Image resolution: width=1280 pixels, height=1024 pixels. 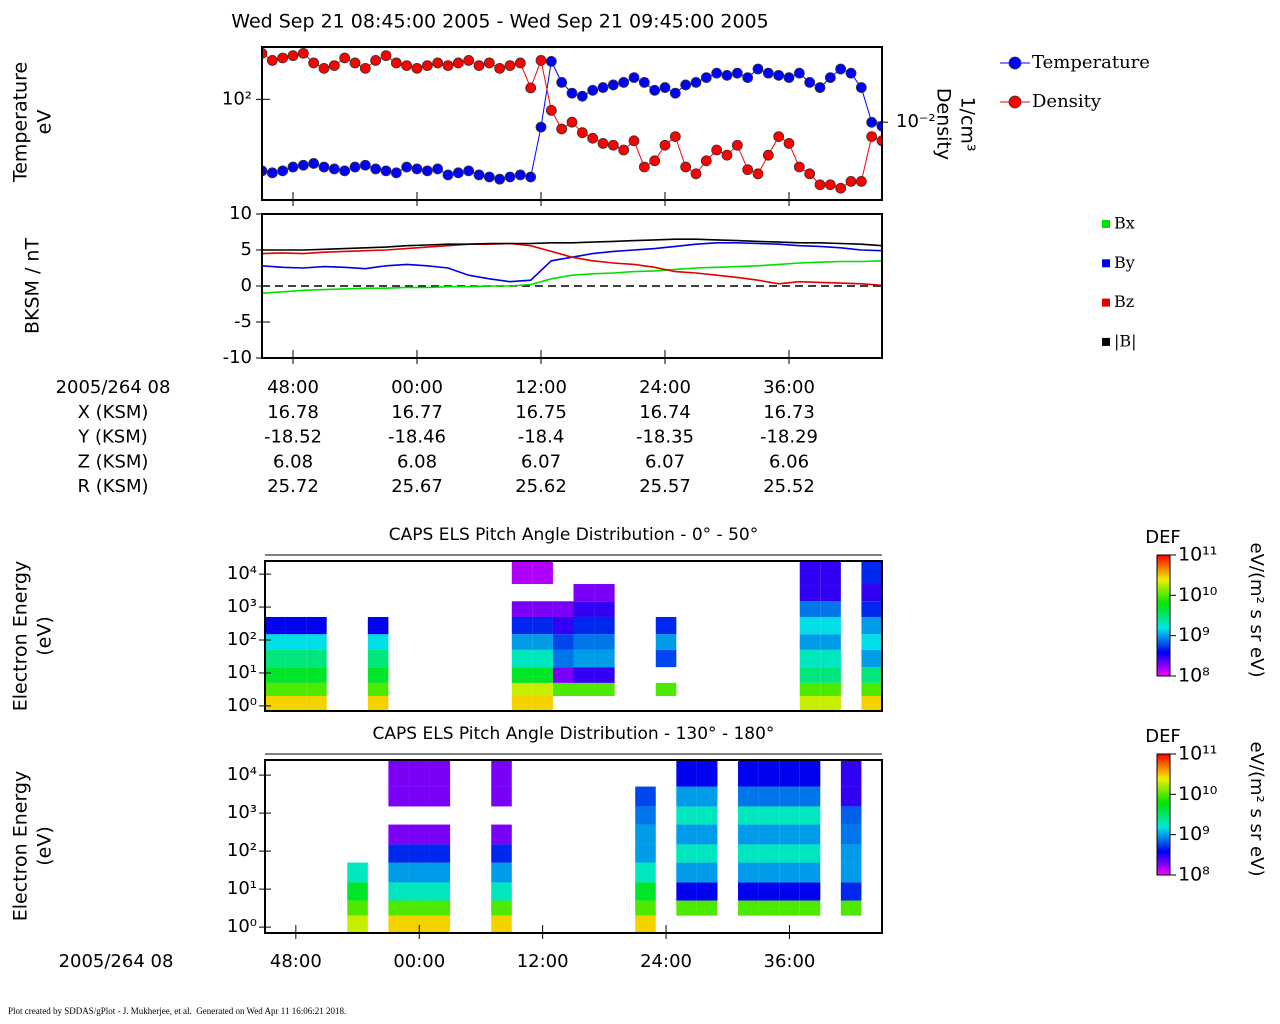 What do you see at coordinates (1124, 262) in the screenshot?
I see `legend-label: By` at bounding box center [1124, 262].